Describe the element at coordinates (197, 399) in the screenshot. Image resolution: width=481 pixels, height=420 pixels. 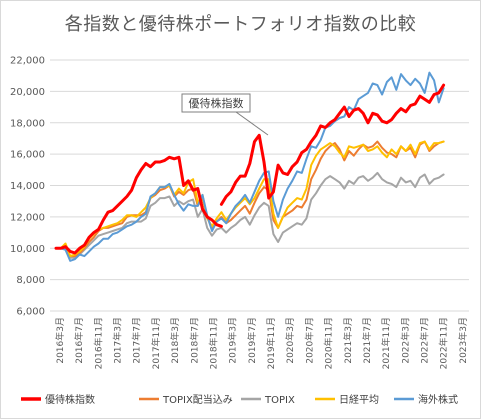
I see `legend-label: TOPIX配当込み` at that location.